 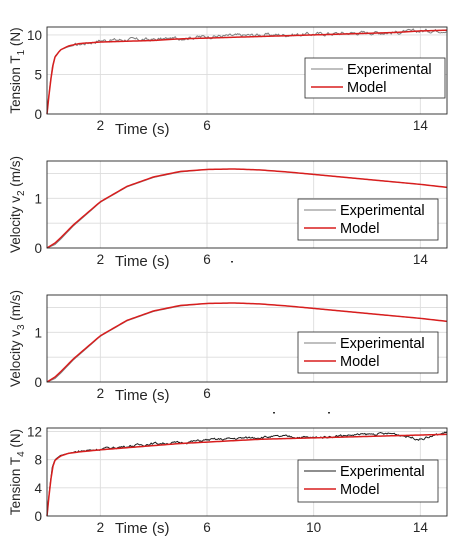 What do you see at coordinates (17, 472) in the screenshot?
I see `y-axis-label: Tension T4 (N)` at bounding box center [17, 472].